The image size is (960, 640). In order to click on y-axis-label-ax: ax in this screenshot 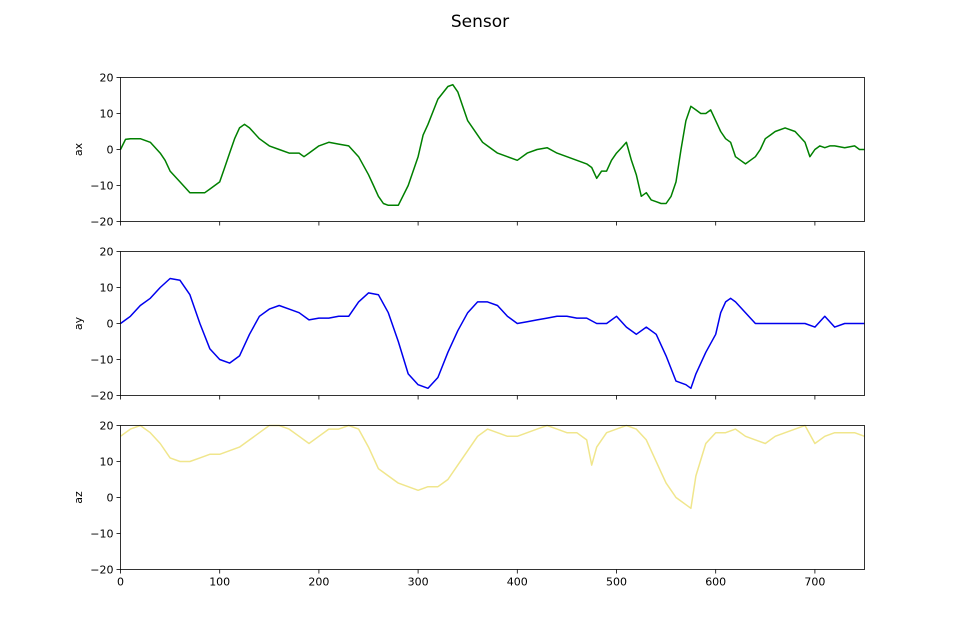, I will do `click(78, 149)`.